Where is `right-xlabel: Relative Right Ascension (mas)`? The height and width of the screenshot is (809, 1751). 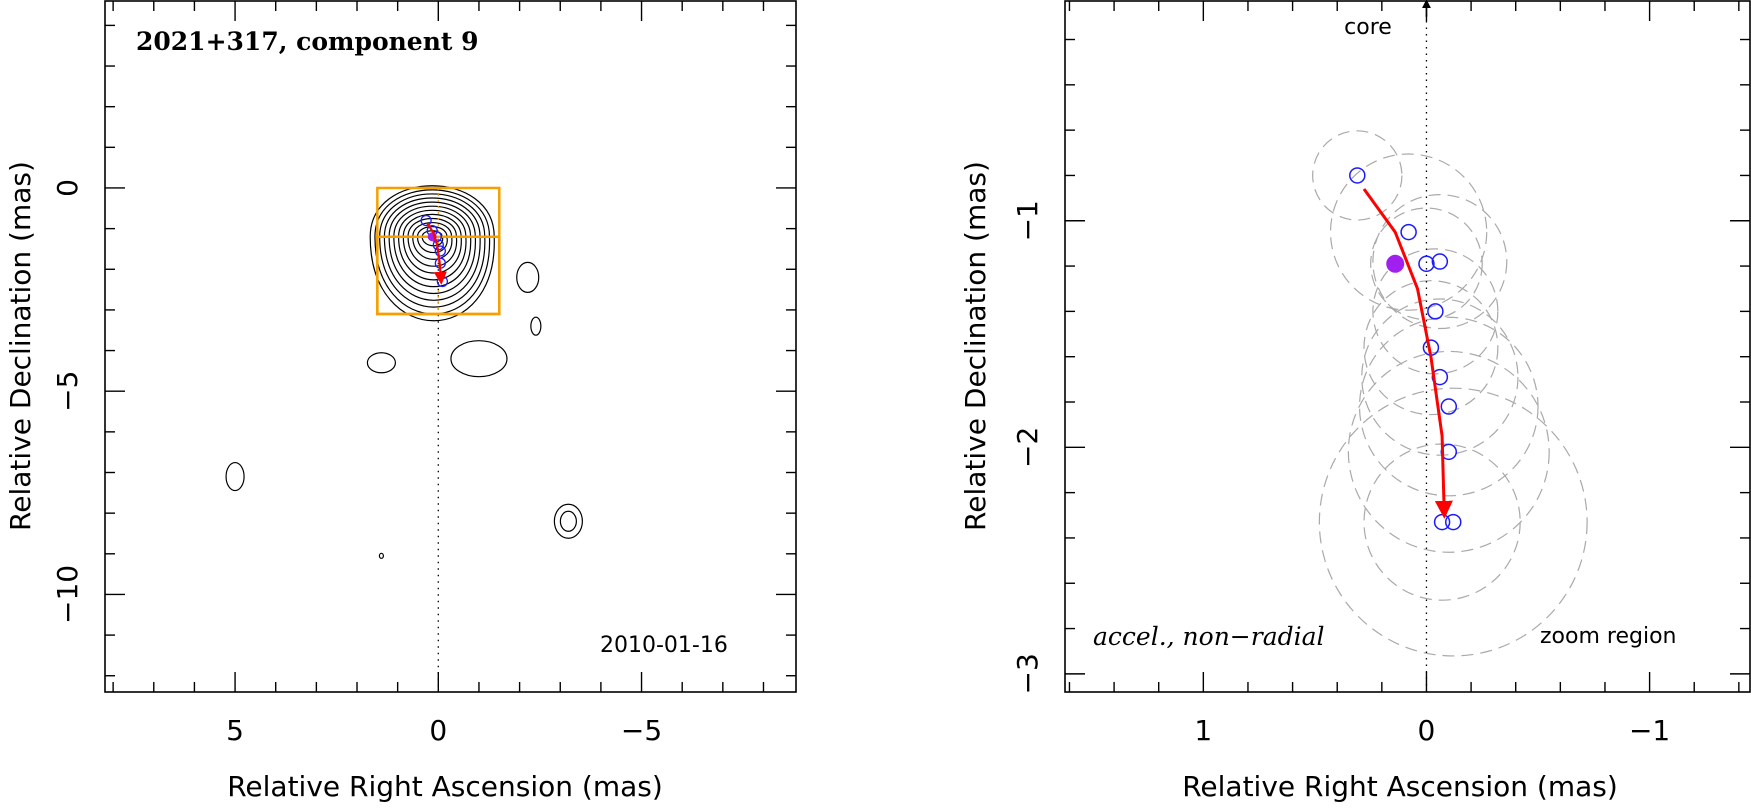 right-xlabel: Relative Right Ascension (mas) is located at coordinates (1400, 786).